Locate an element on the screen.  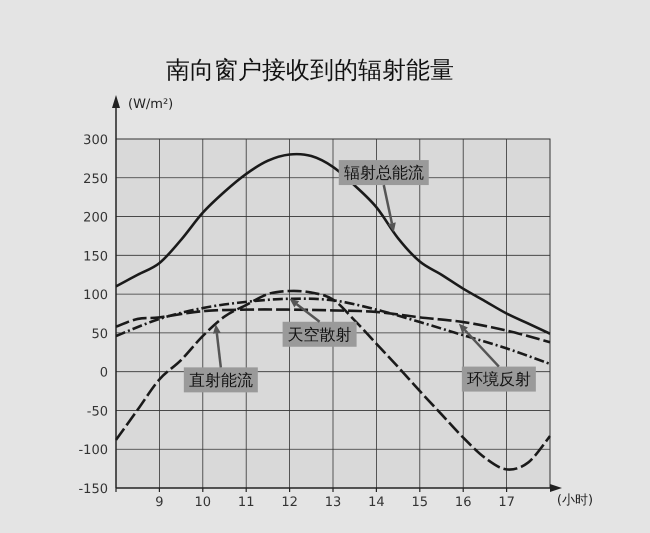
y-tick-label: -150 is located at coordinates (93, 489).